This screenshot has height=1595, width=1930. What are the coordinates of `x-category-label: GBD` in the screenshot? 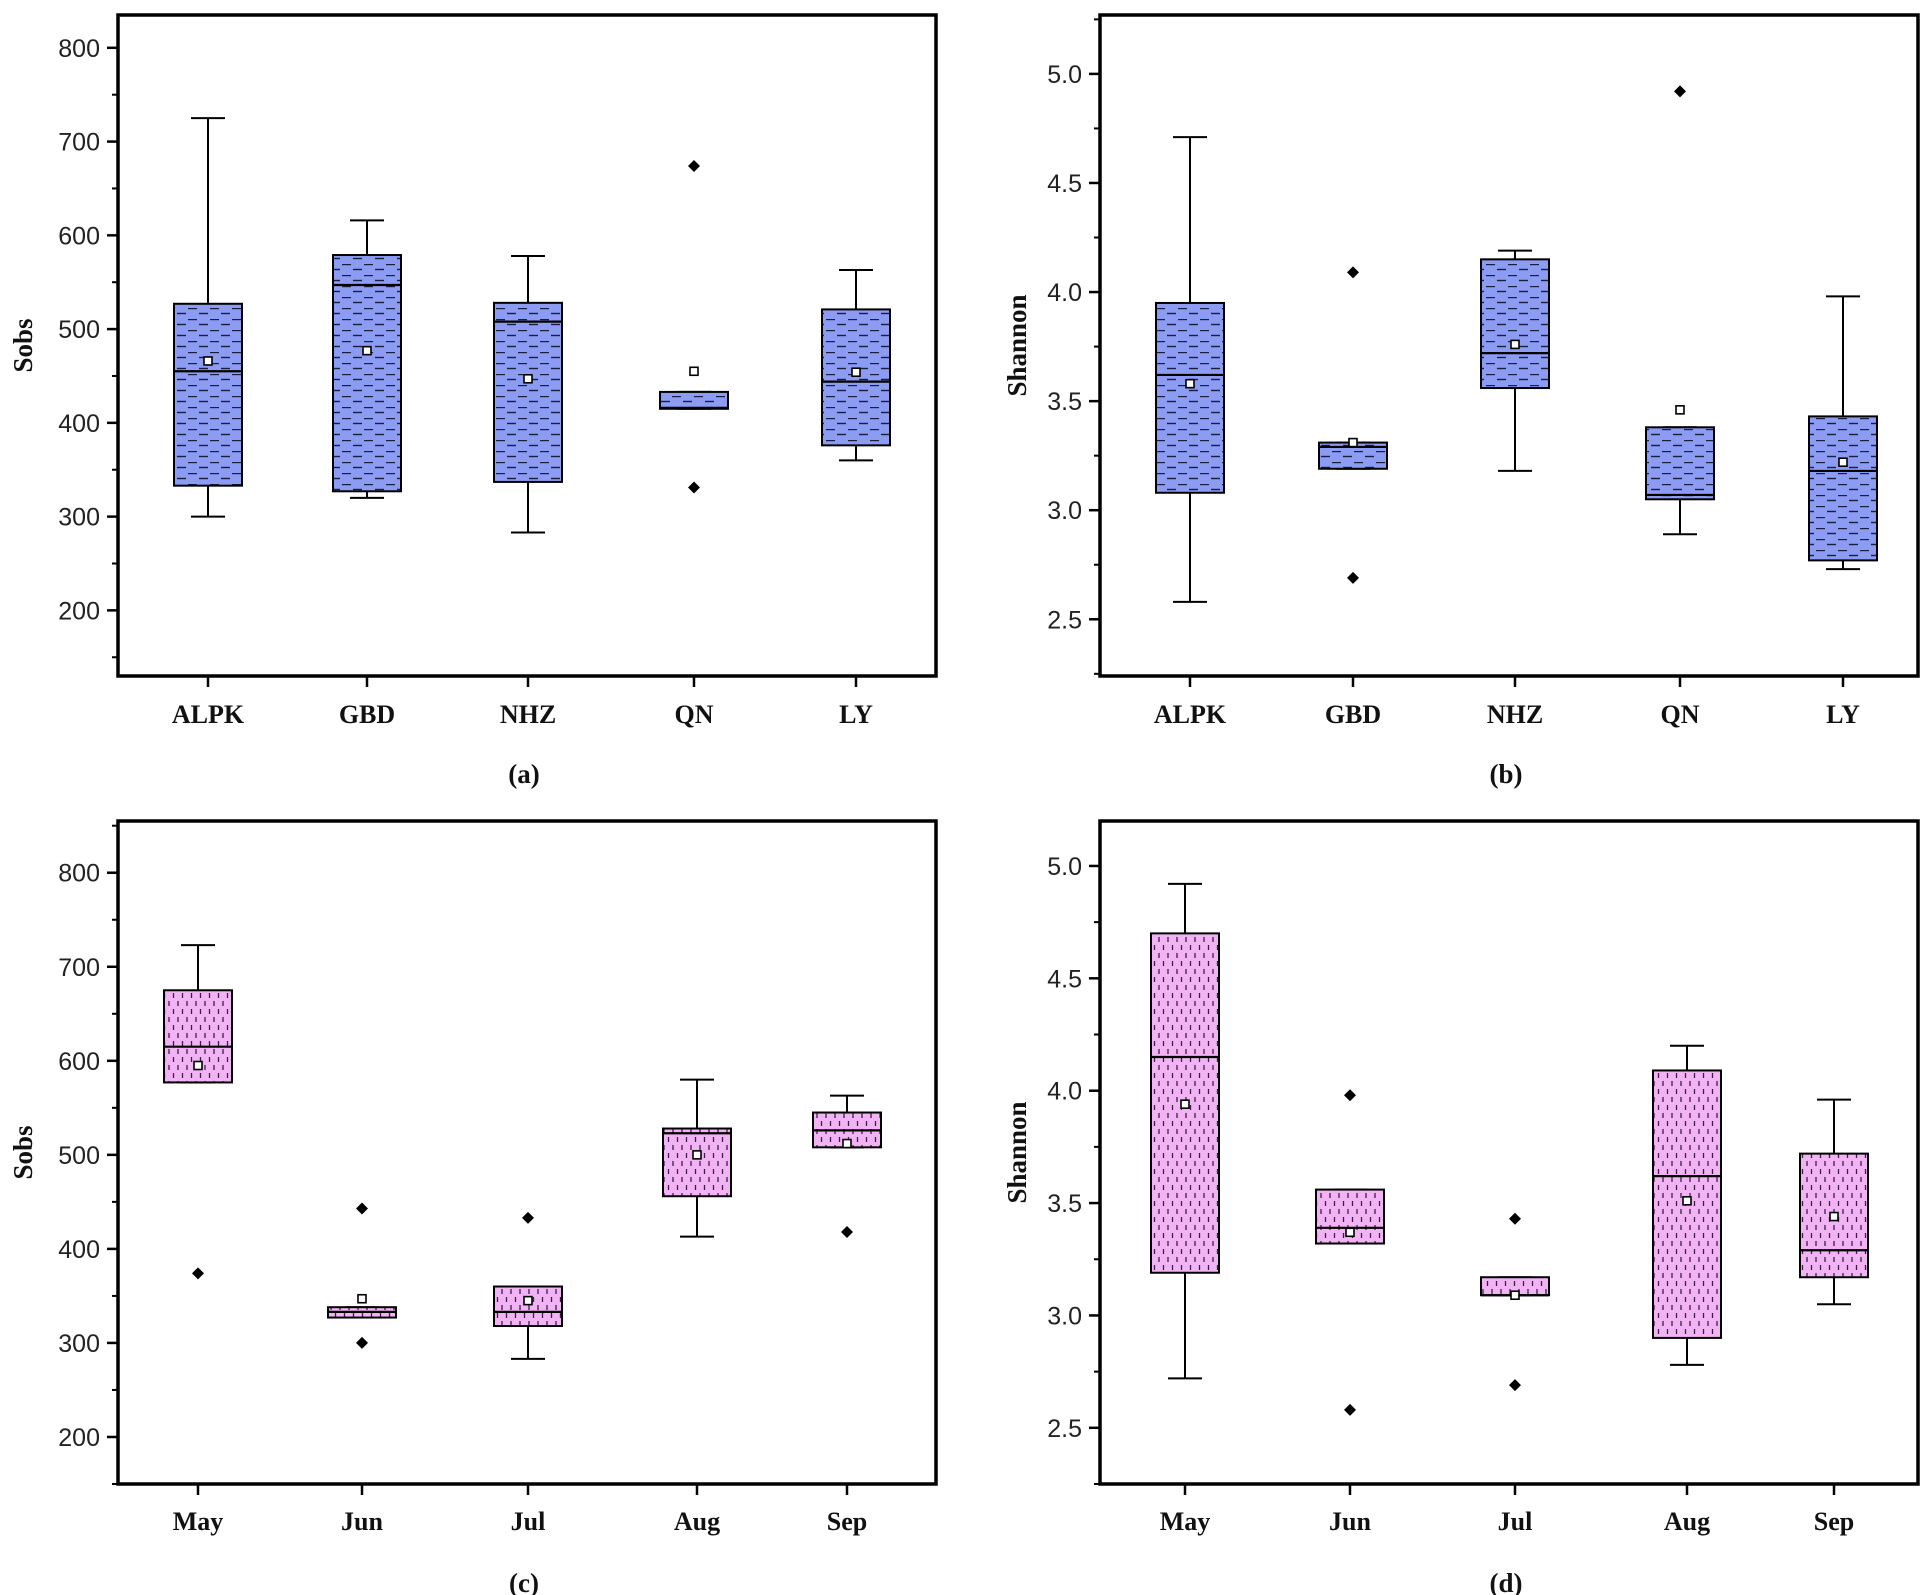 It's located at (367, 714).